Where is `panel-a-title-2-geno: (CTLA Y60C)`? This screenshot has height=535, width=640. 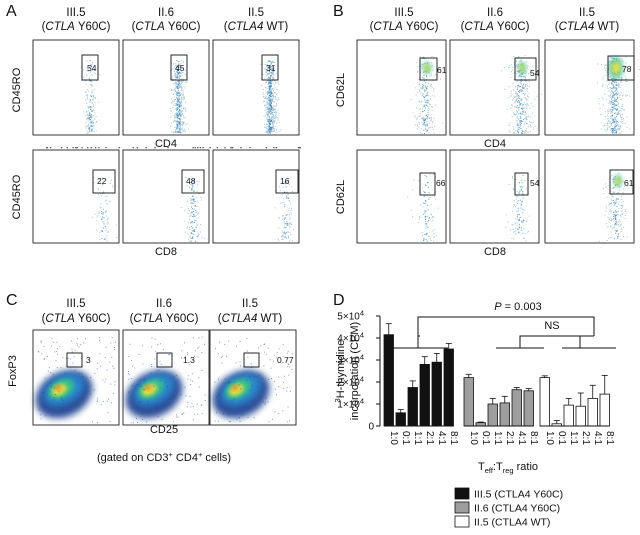 panel-a-title-2-geno: (CTLA Y60C) is located at coordinates (166, 27).